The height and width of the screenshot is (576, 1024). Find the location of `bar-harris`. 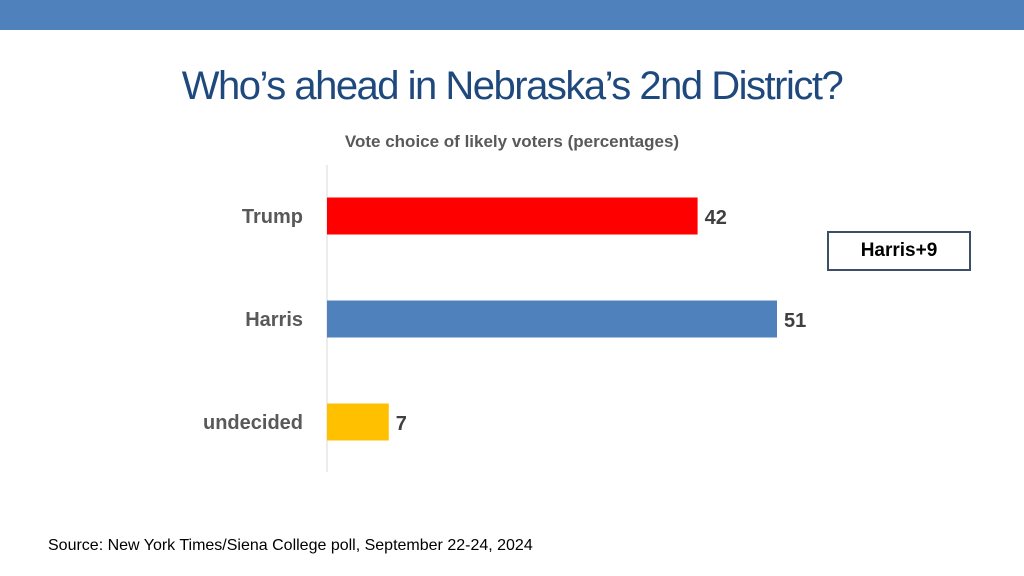

bar-harris is located at coordinates (552, 319).